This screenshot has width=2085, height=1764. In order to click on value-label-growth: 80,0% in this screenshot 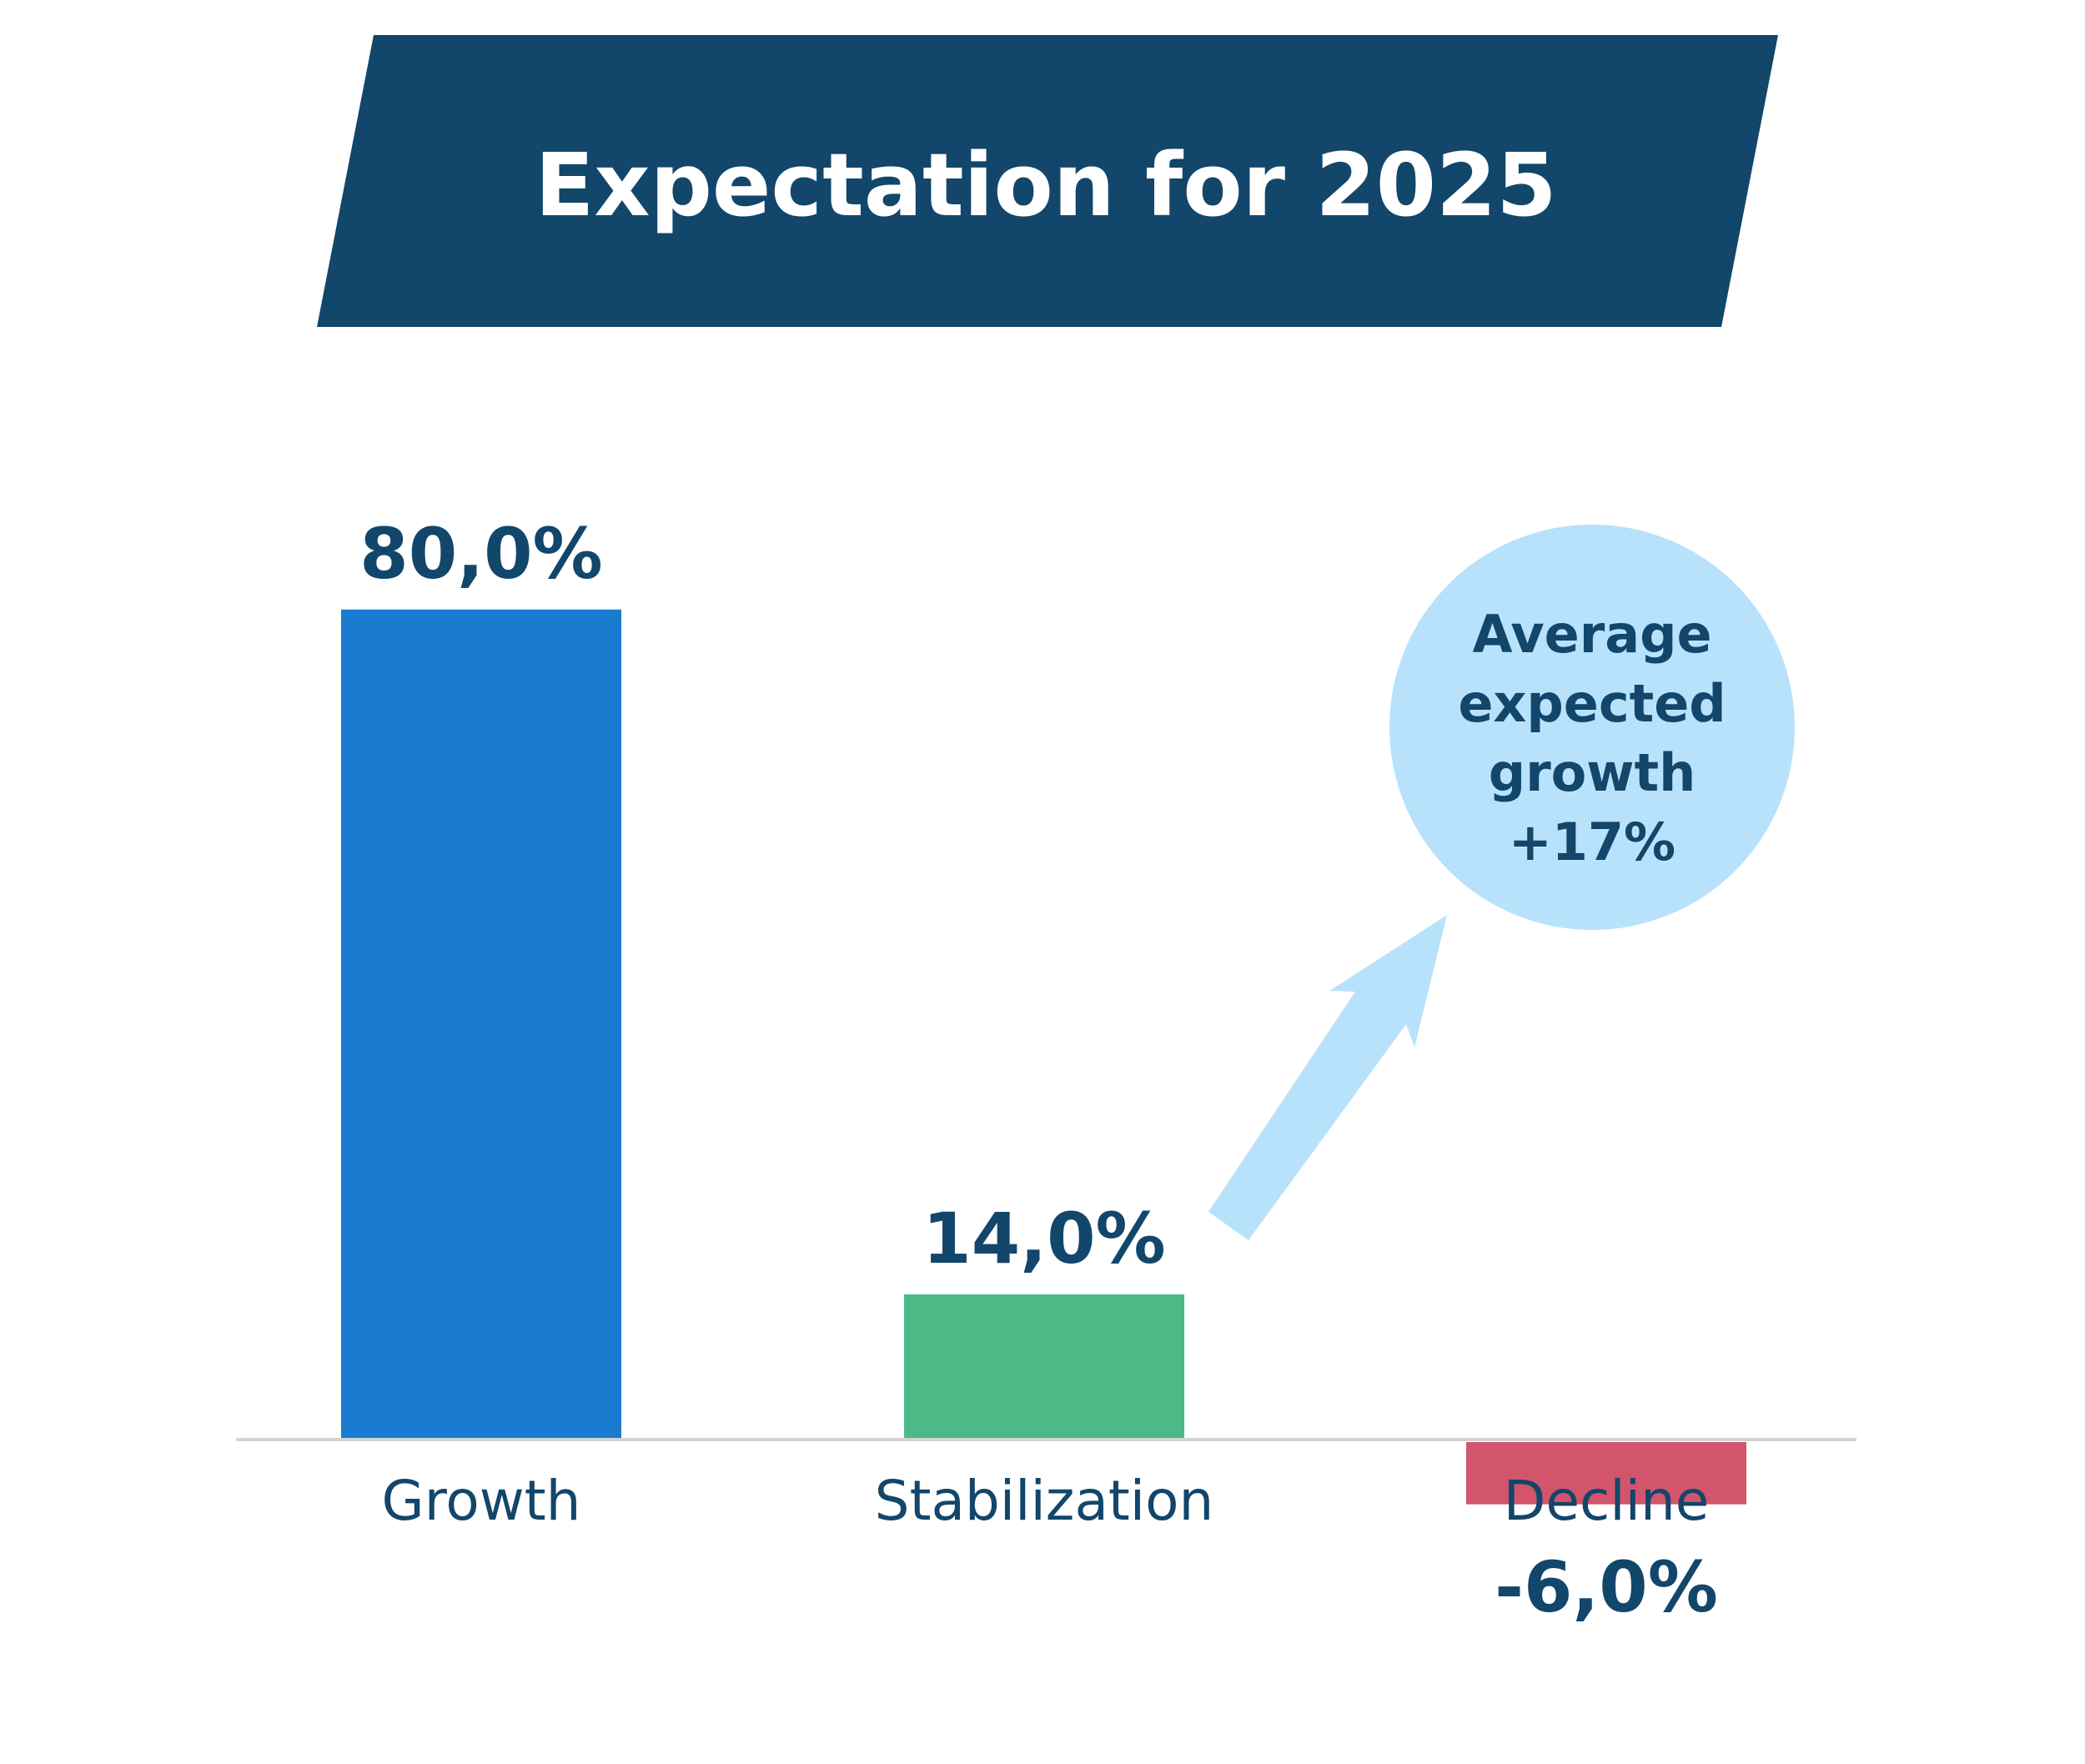, I will do `click(481, 554)`.